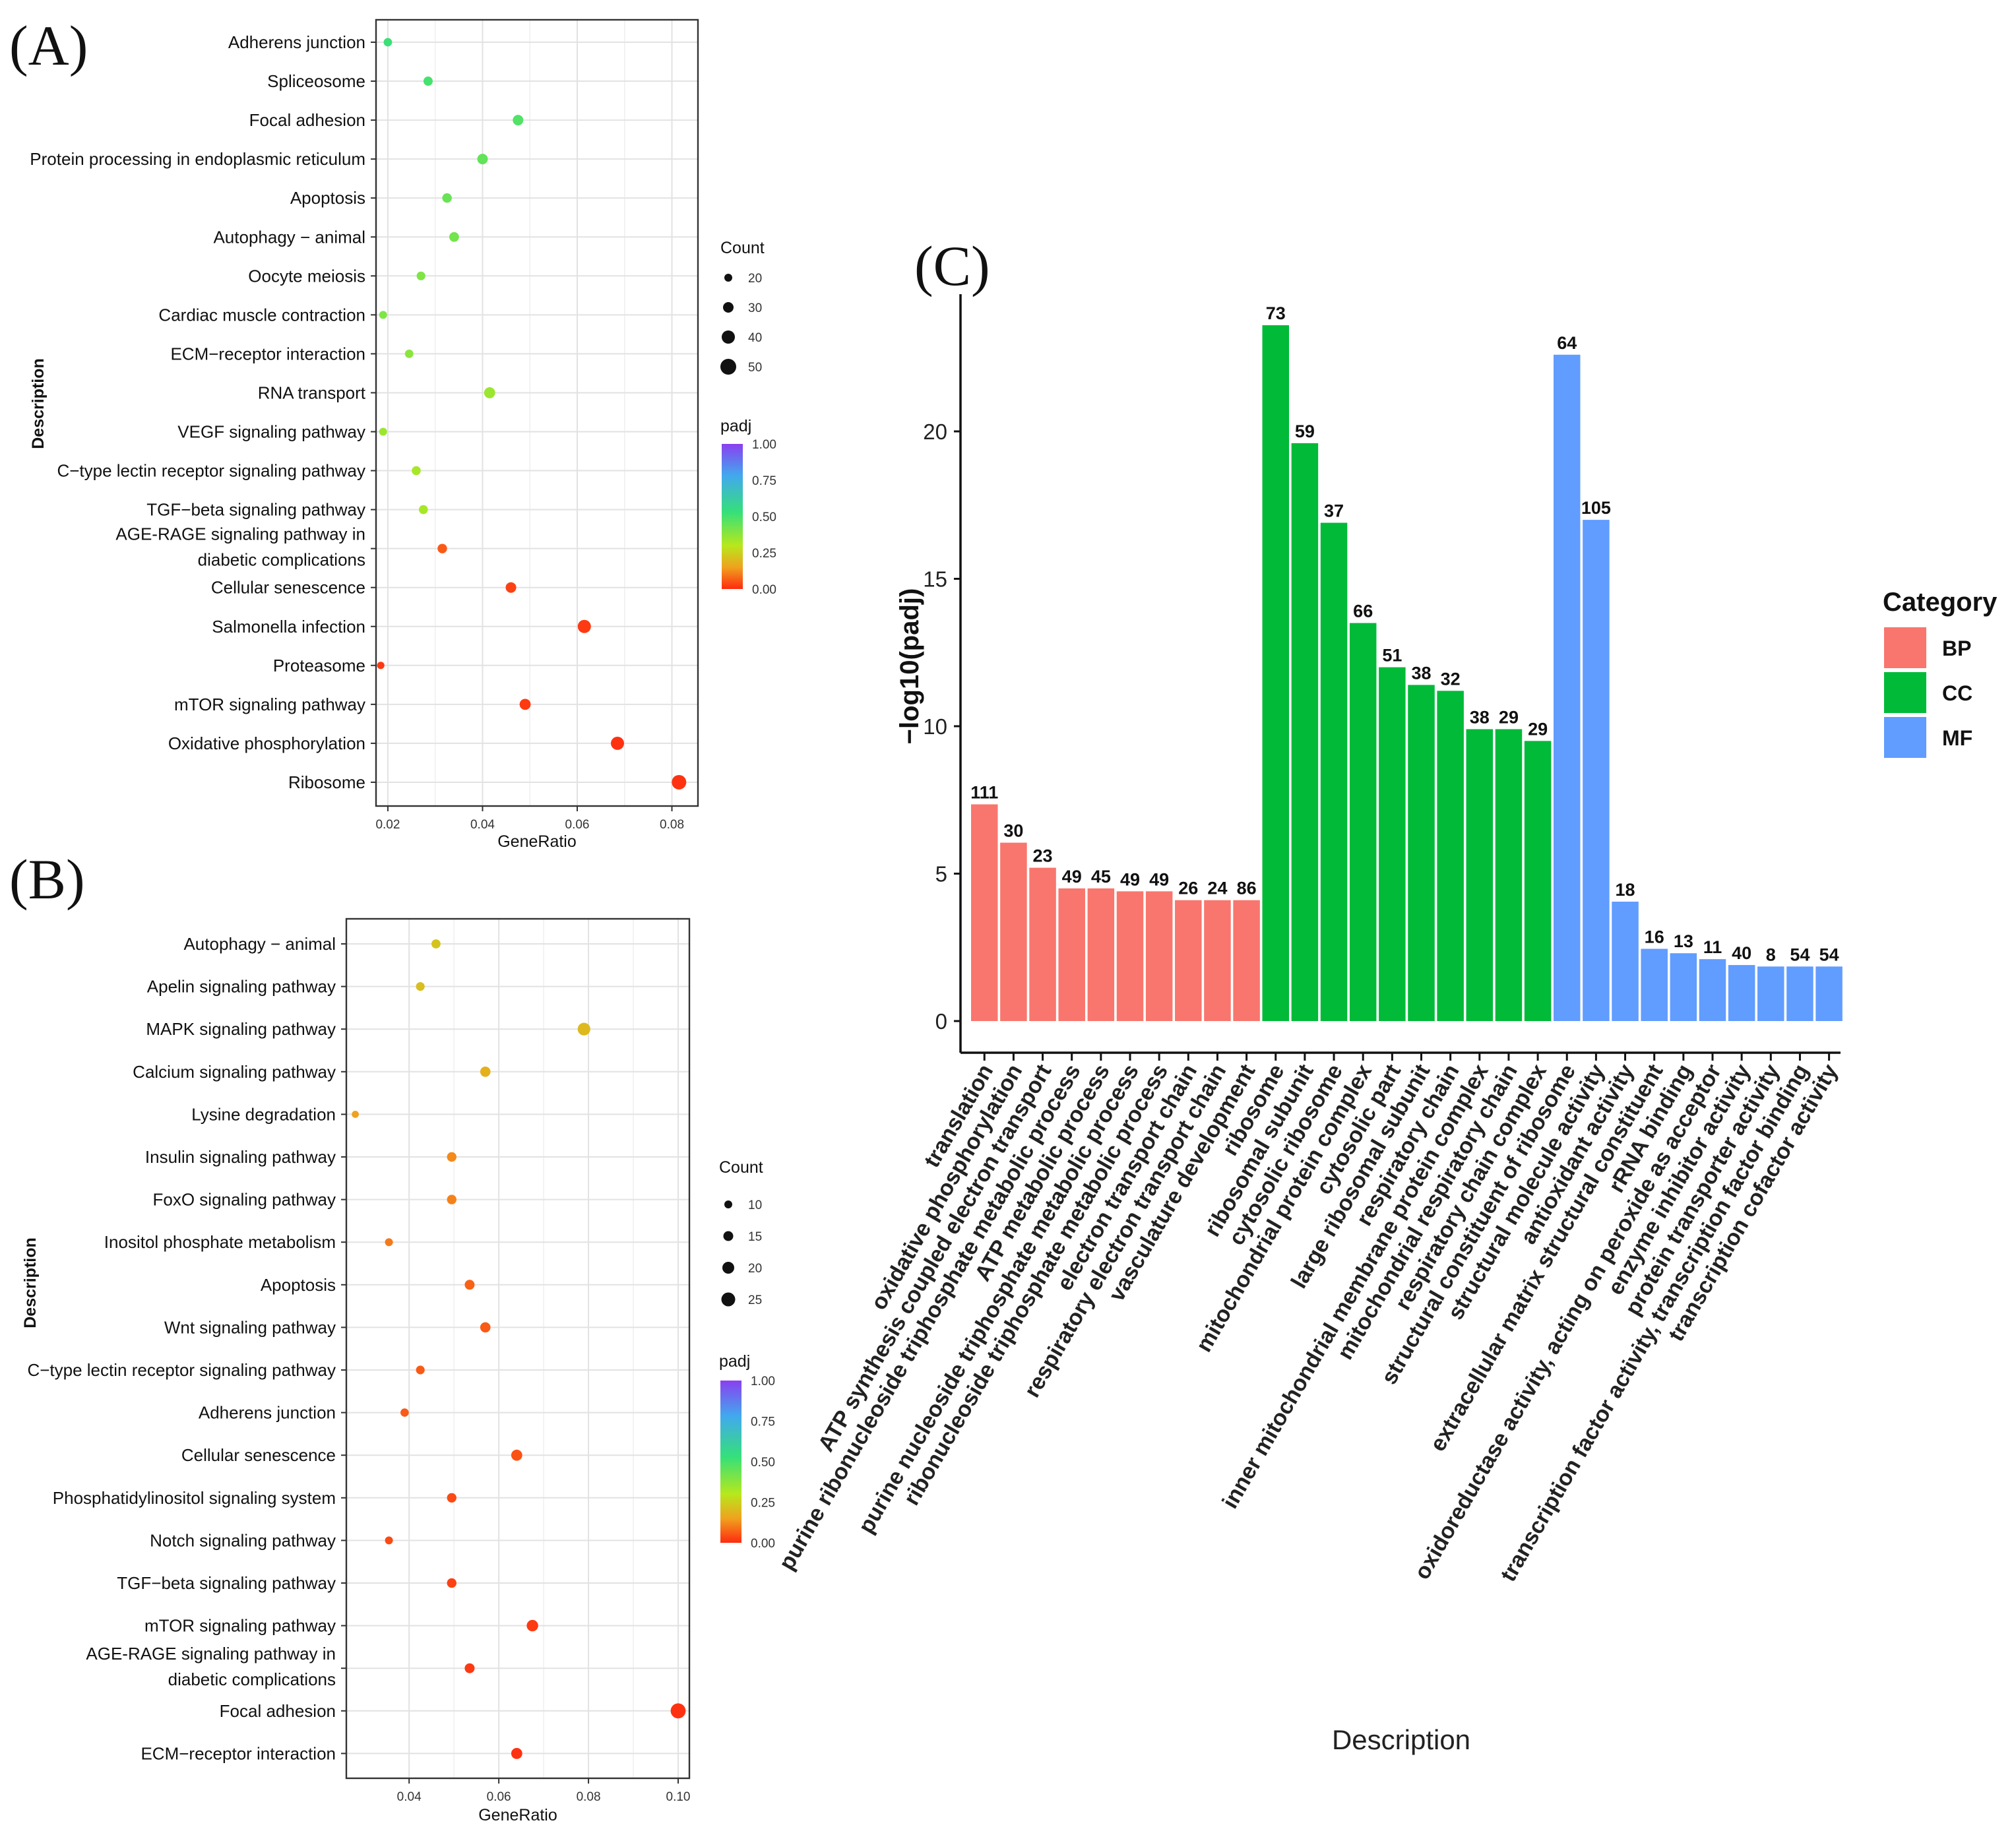 This screenshot has width=2016, height=1835. I want to click on b-padj-tick-label: 0.50, so click(763, 1463).